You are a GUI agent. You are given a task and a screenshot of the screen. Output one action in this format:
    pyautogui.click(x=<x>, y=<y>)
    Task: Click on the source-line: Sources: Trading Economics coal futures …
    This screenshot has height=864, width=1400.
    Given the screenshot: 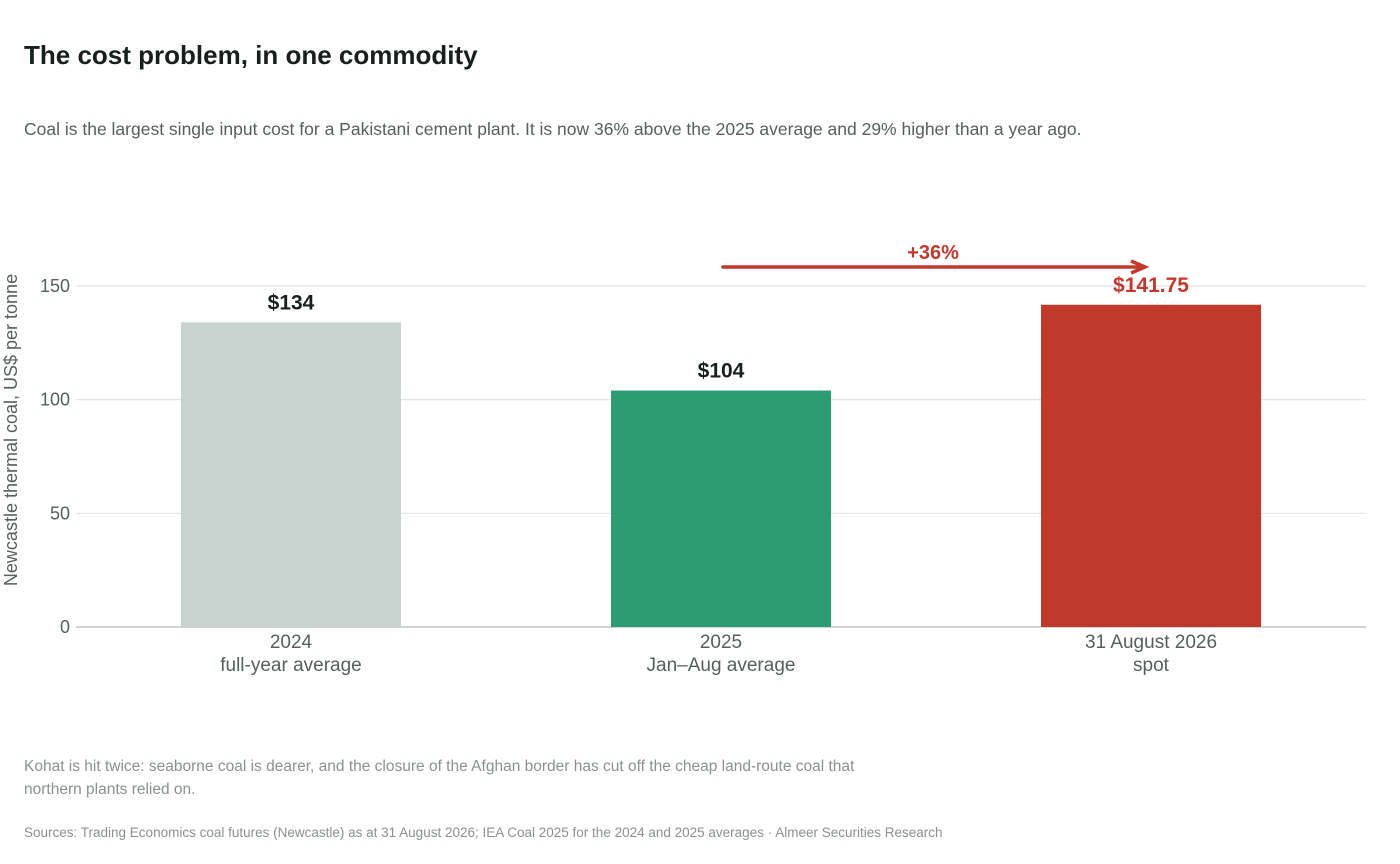 What is the action you would take?
    pyautogui.click(x=483, y=832)
    